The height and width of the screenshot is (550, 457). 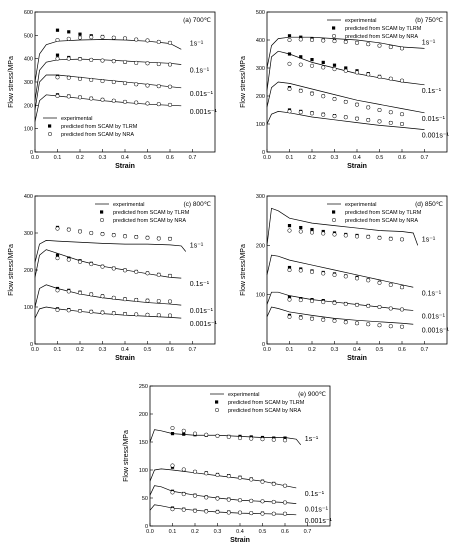 What do you see at coordinates (263, 153) in the screenshot?
I see `y-tick-label: 0` at bounding box center [263, 153].